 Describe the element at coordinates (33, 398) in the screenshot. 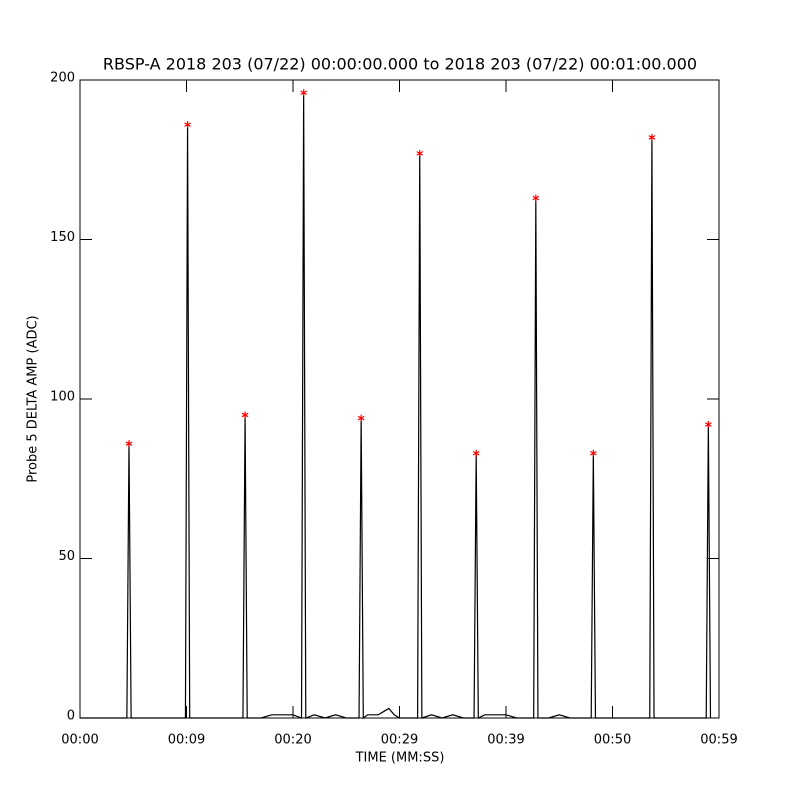

I see `y-axis-label: Probe 5 DELTA AMP (ADC)` at that location.